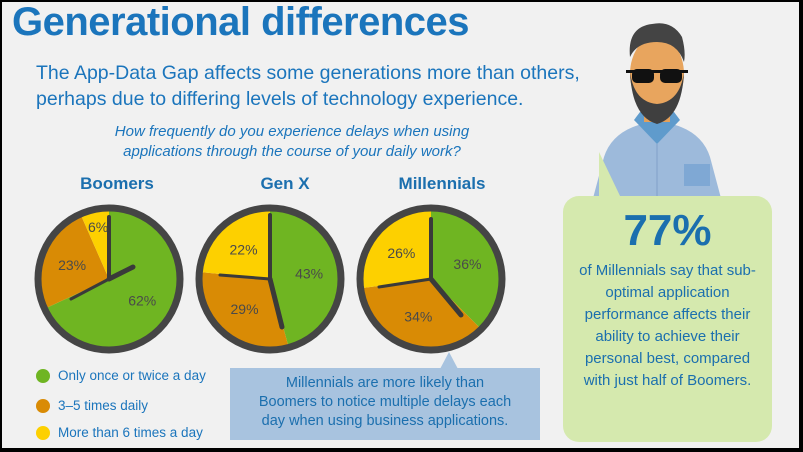  I want to click on slice-label: 6%, so click(98, 227).